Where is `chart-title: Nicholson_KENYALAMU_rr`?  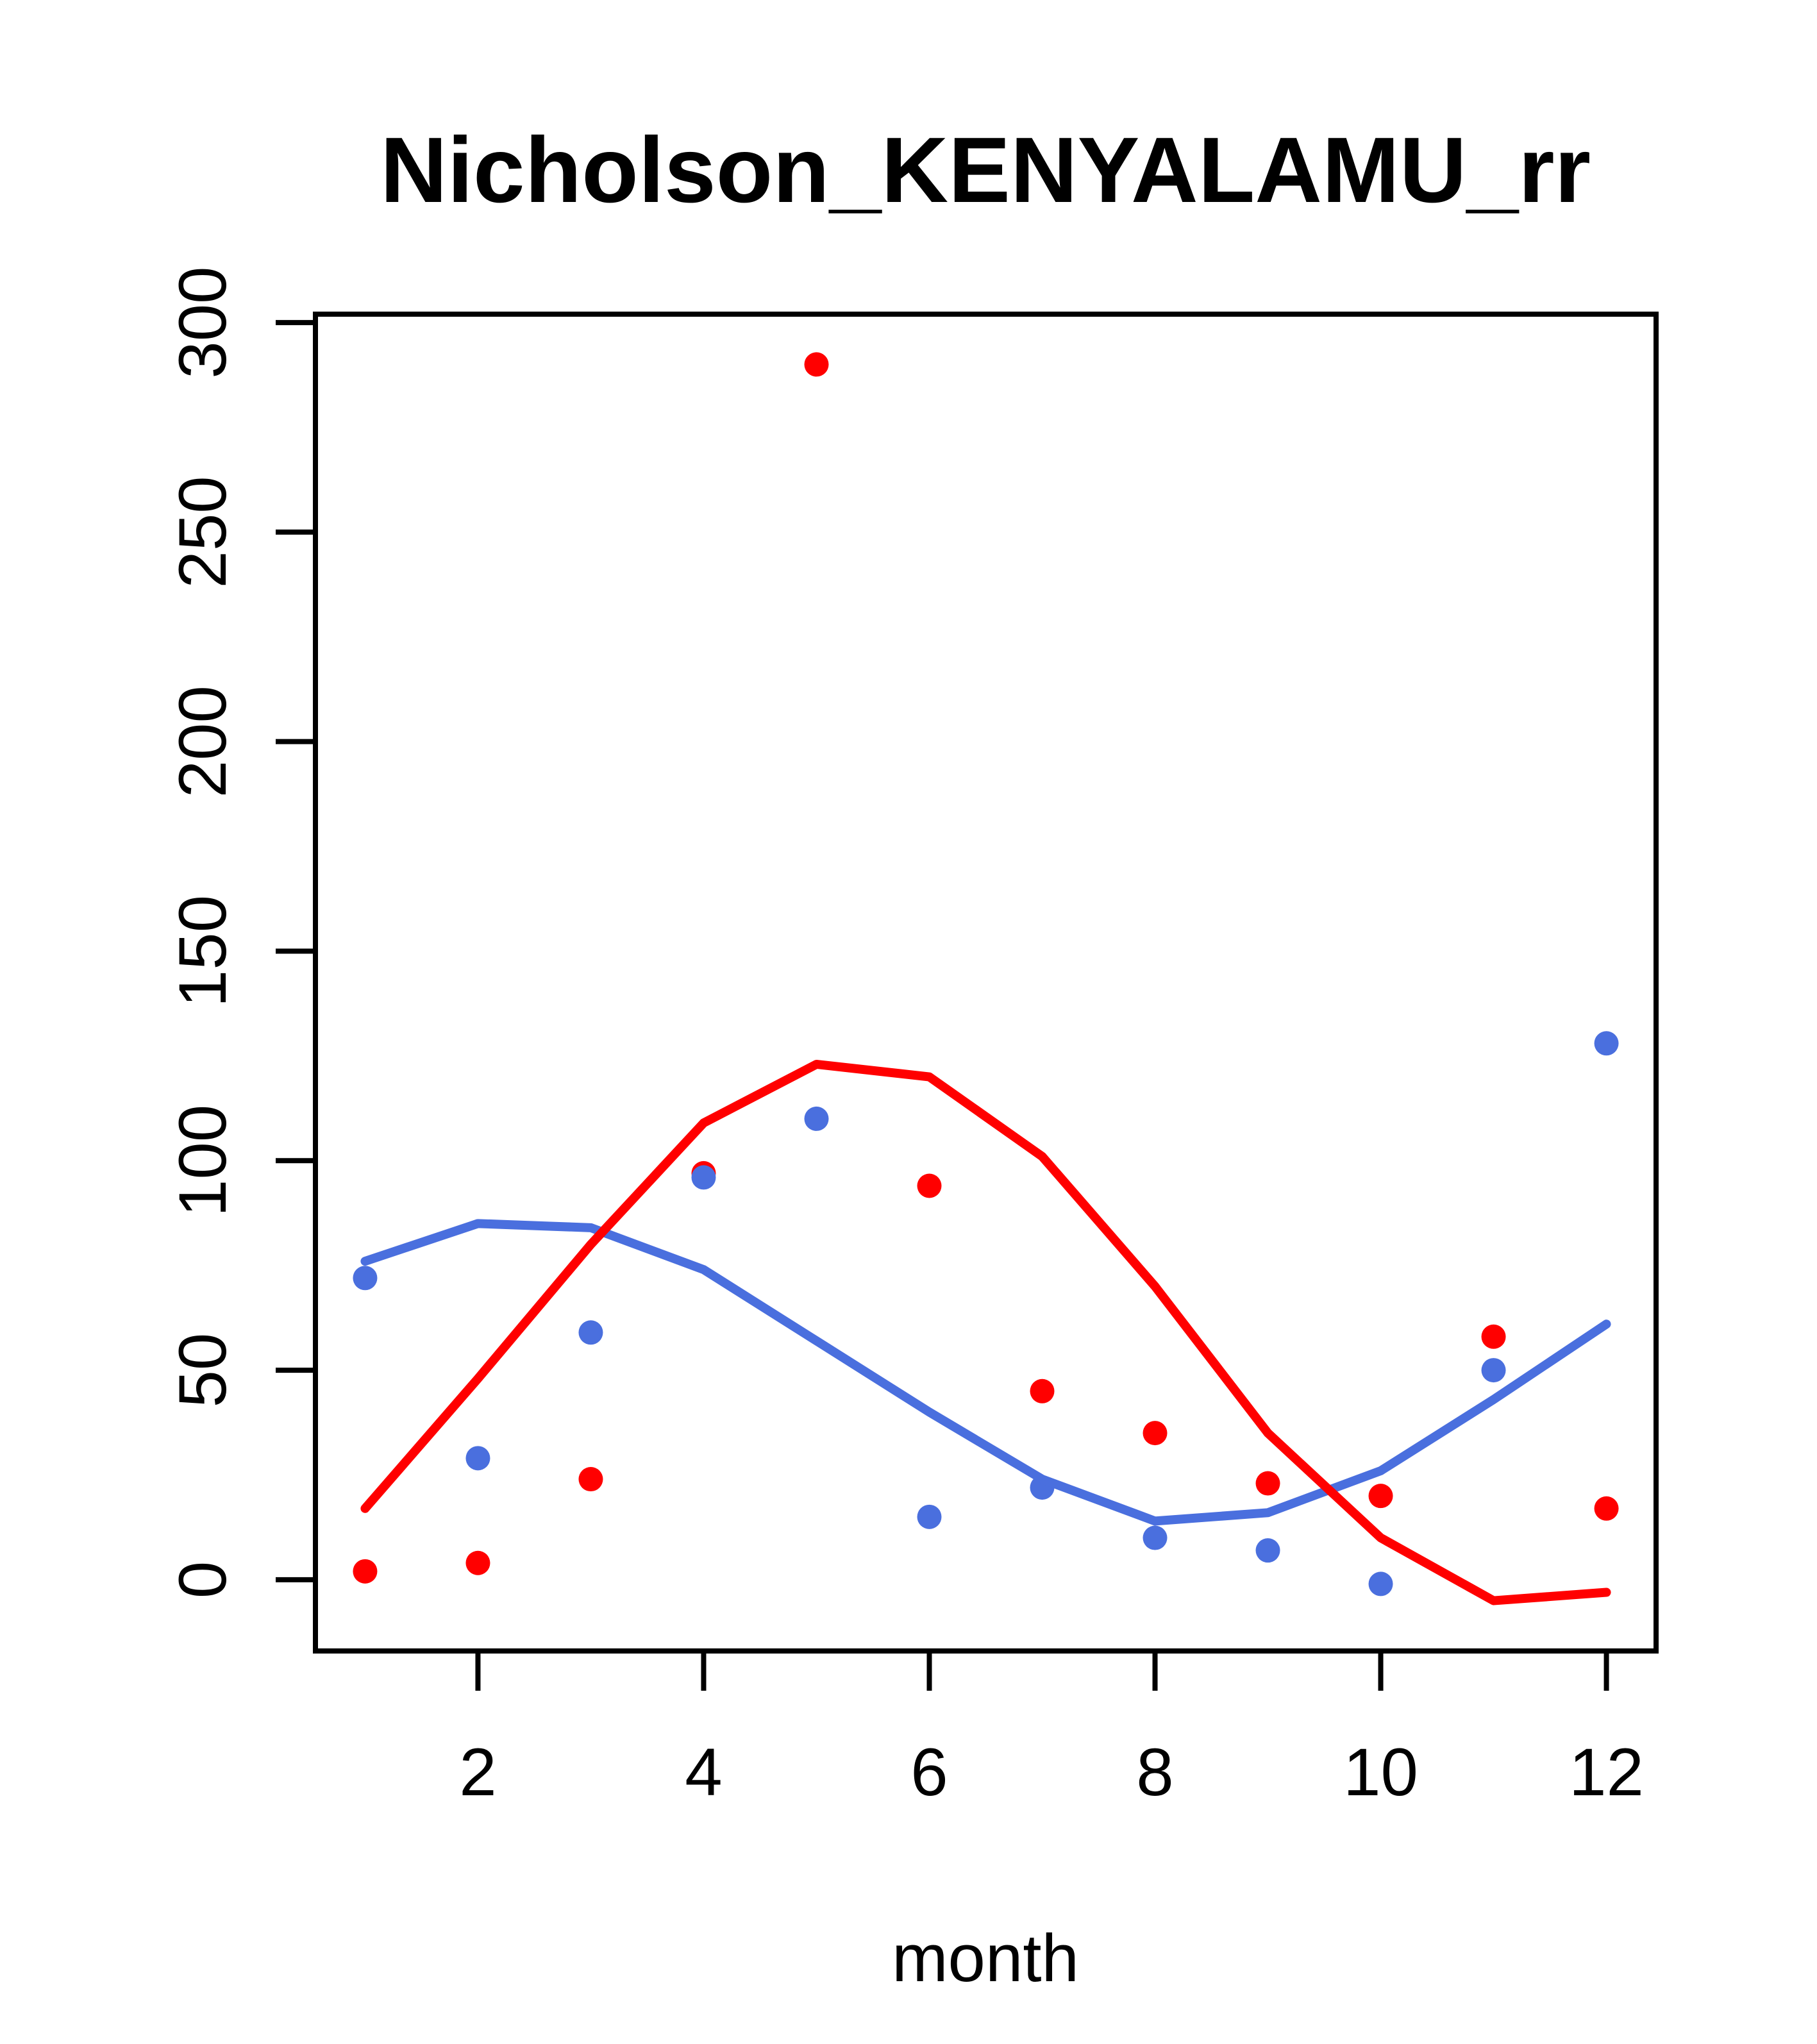
chart-title: Nicholson_KENYALAMU_rr is located at coordinates (986, 170).